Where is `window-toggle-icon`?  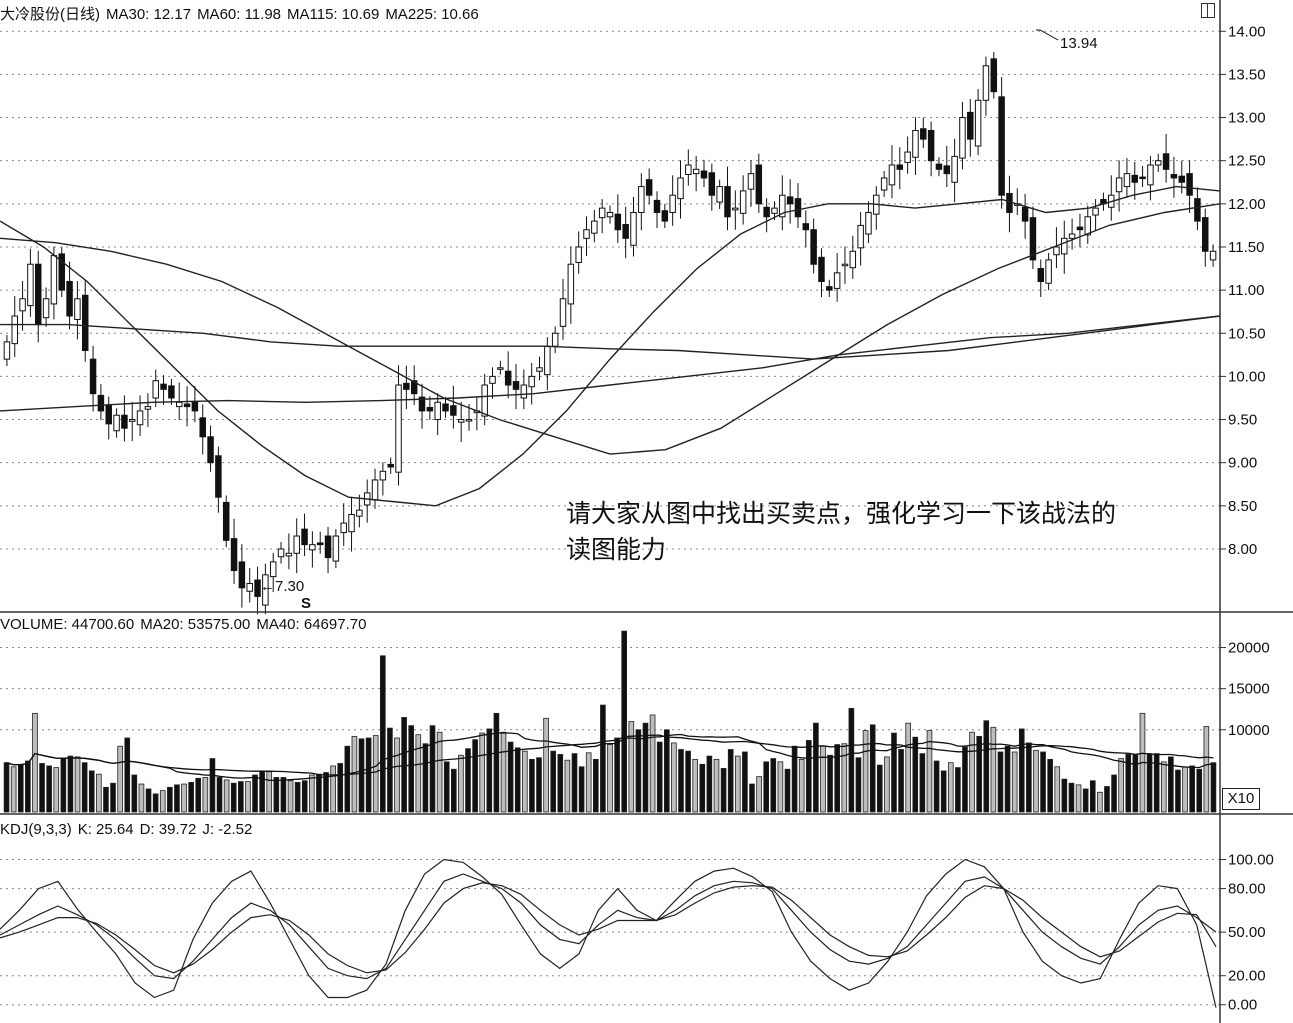 window-toggle-icon is located at coordinates (1208, 10).